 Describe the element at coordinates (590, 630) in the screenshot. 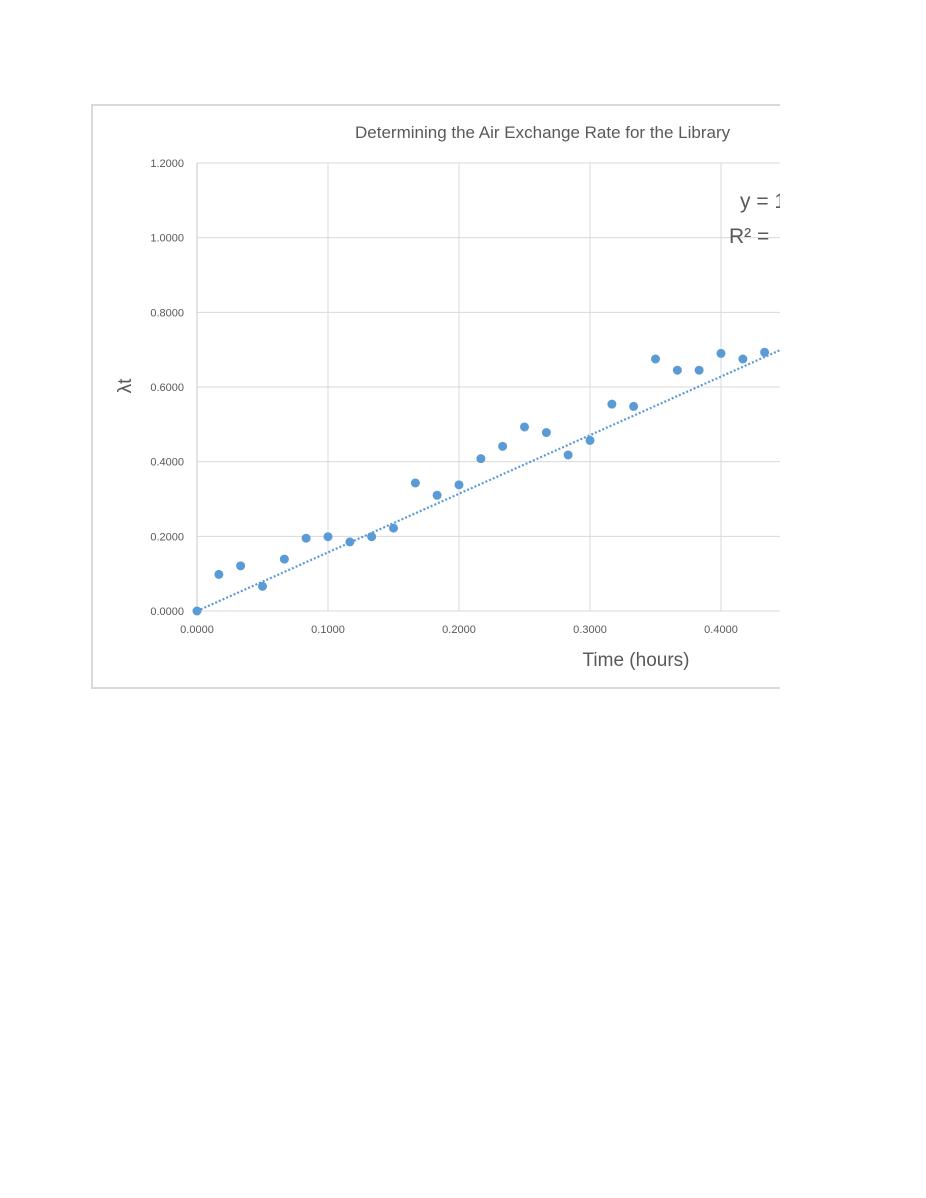

I see `x-tick-label: 0.3000` at that location.